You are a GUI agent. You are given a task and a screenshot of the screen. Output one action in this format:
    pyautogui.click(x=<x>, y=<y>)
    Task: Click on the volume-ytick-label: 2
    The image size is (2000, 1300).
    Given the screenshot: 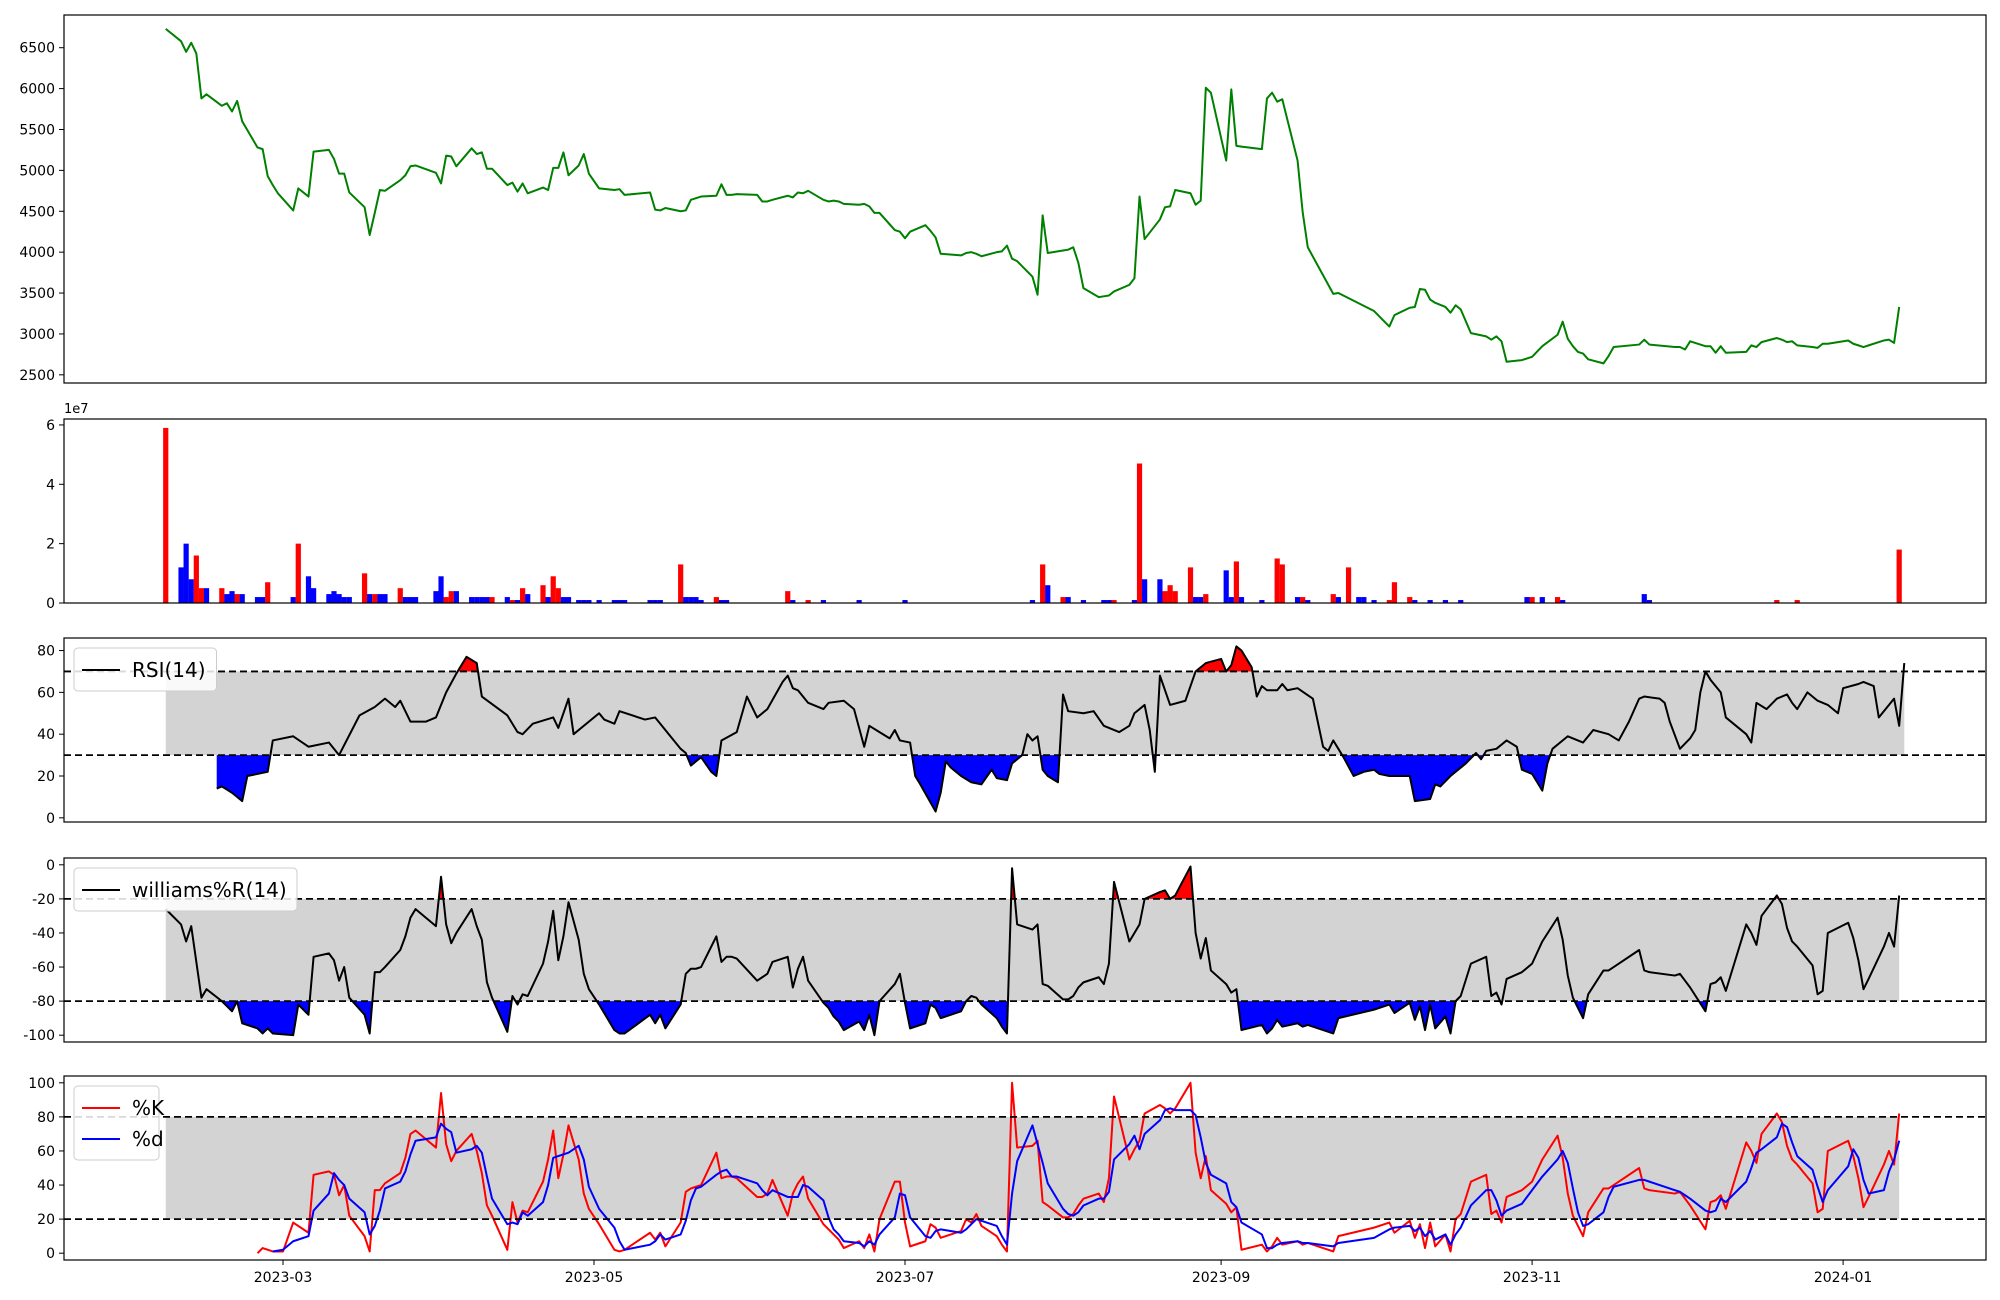 What is the action you would take?
    pyautogui.click(x=50, y=545)
    